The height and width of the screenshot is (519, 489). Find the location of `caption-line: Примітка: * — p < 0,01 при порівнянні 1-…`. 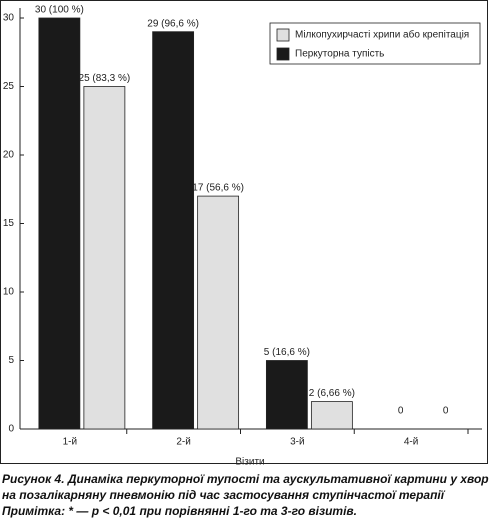

caption-line: Примітка: * — p < 0,01 при порівнянні 1-… is located at coordinates (179, 511).